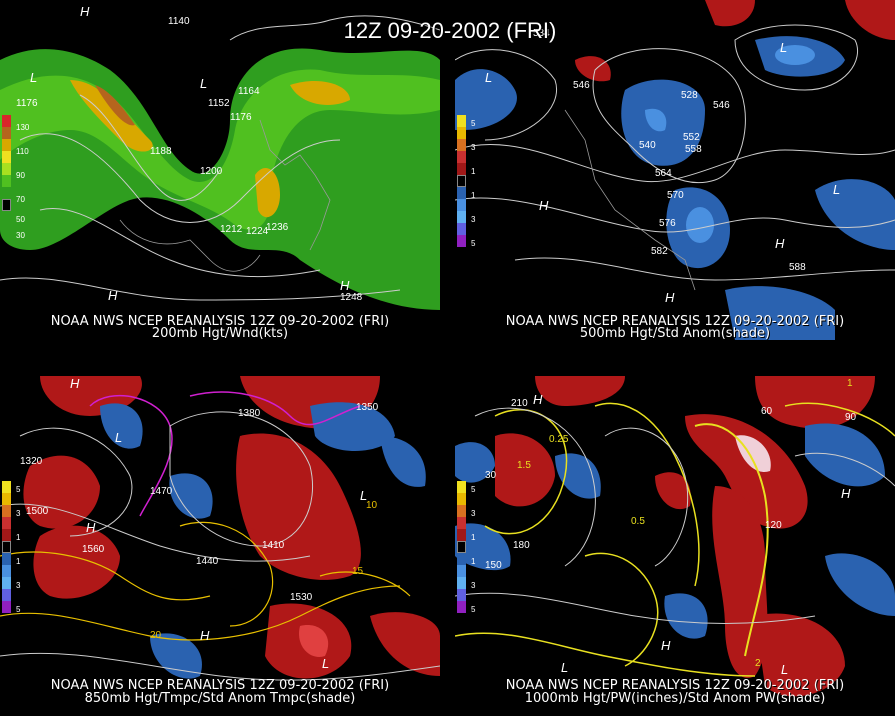  Describe the element at coordinates (301, 597) in the screenshot. I see `contour-label: 1530` at that location.